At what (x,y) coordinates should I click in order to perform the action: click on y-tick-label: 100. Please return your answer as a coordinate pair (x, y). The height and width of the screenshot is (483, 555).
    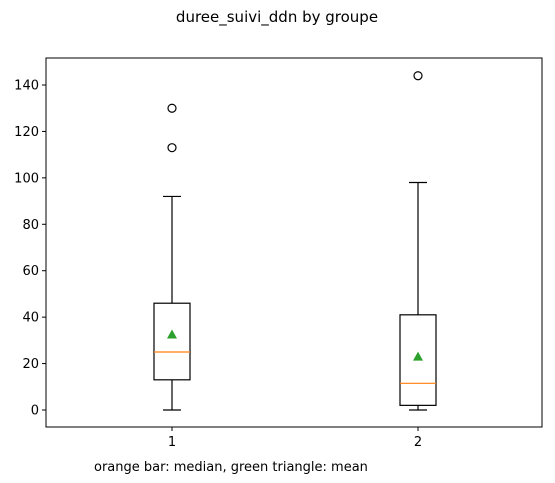
    Looking at the image, I should click on (26, 178).